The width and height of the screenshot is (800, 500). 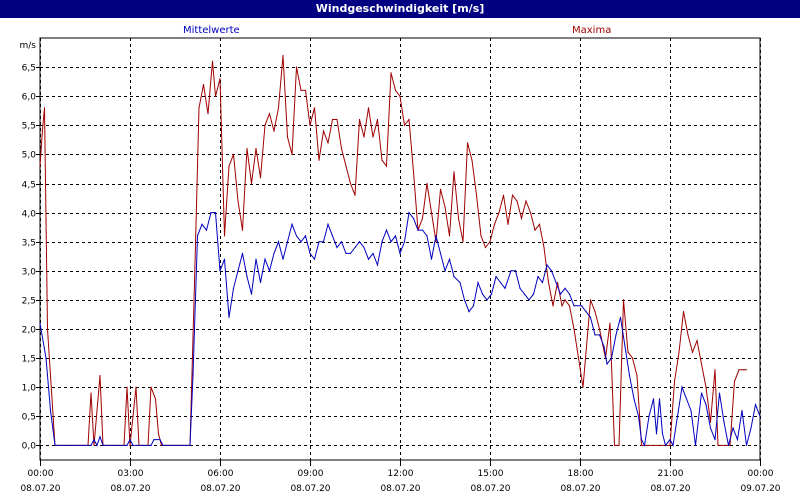 What do you see at coordinates (400, 9) in the screenshot?
I see `chart-title: Windgeschwindigkeit [m/s]` at bounding box center [400, 9].